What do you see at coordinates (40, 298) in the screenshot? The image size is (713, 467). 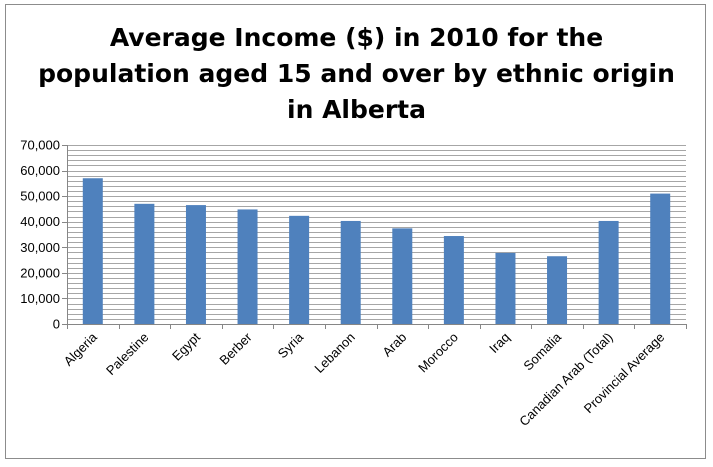 I see `y-tick-label: 10,000` at bounding box center [40, 298].